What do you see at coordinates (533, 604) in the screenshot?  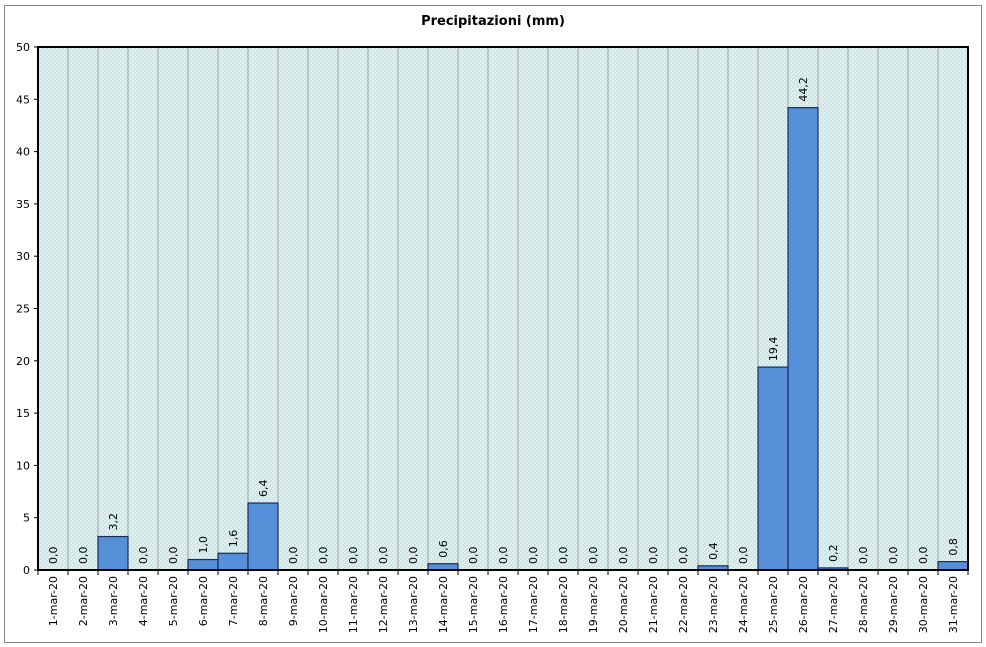 I see `x-tick-label: 17-mar-20` at bounding box center [533, 604].